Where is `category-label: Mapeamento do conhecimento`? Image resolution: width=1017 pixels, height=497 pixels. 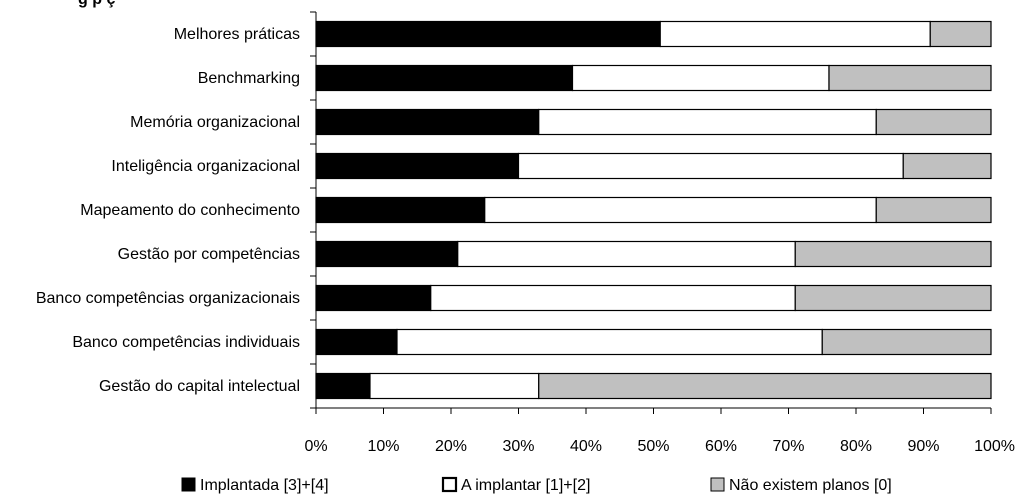 category-label: Mapeamento do conhecimento is located at coordinates (190, 210).